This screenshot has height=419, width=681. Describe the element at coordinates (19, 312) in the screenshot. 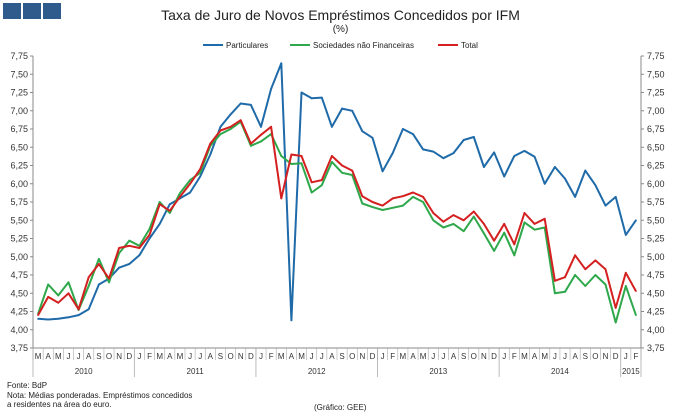

I see `y-tick-label-left: 4,25` at that location.